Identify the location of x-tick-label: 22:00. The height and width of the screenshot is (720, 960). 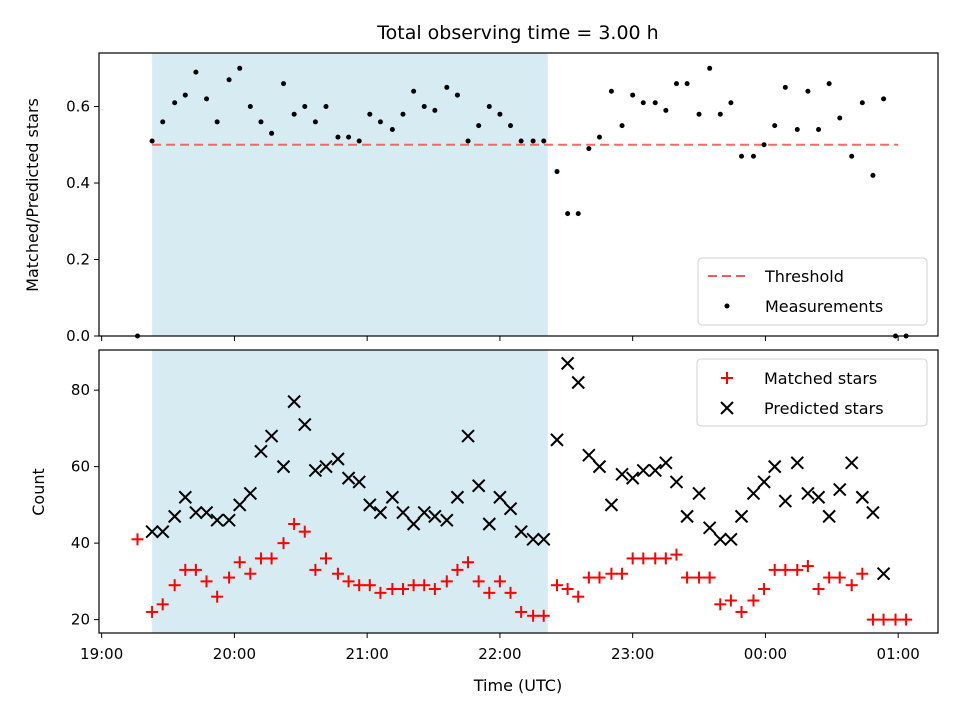
(499, 654).